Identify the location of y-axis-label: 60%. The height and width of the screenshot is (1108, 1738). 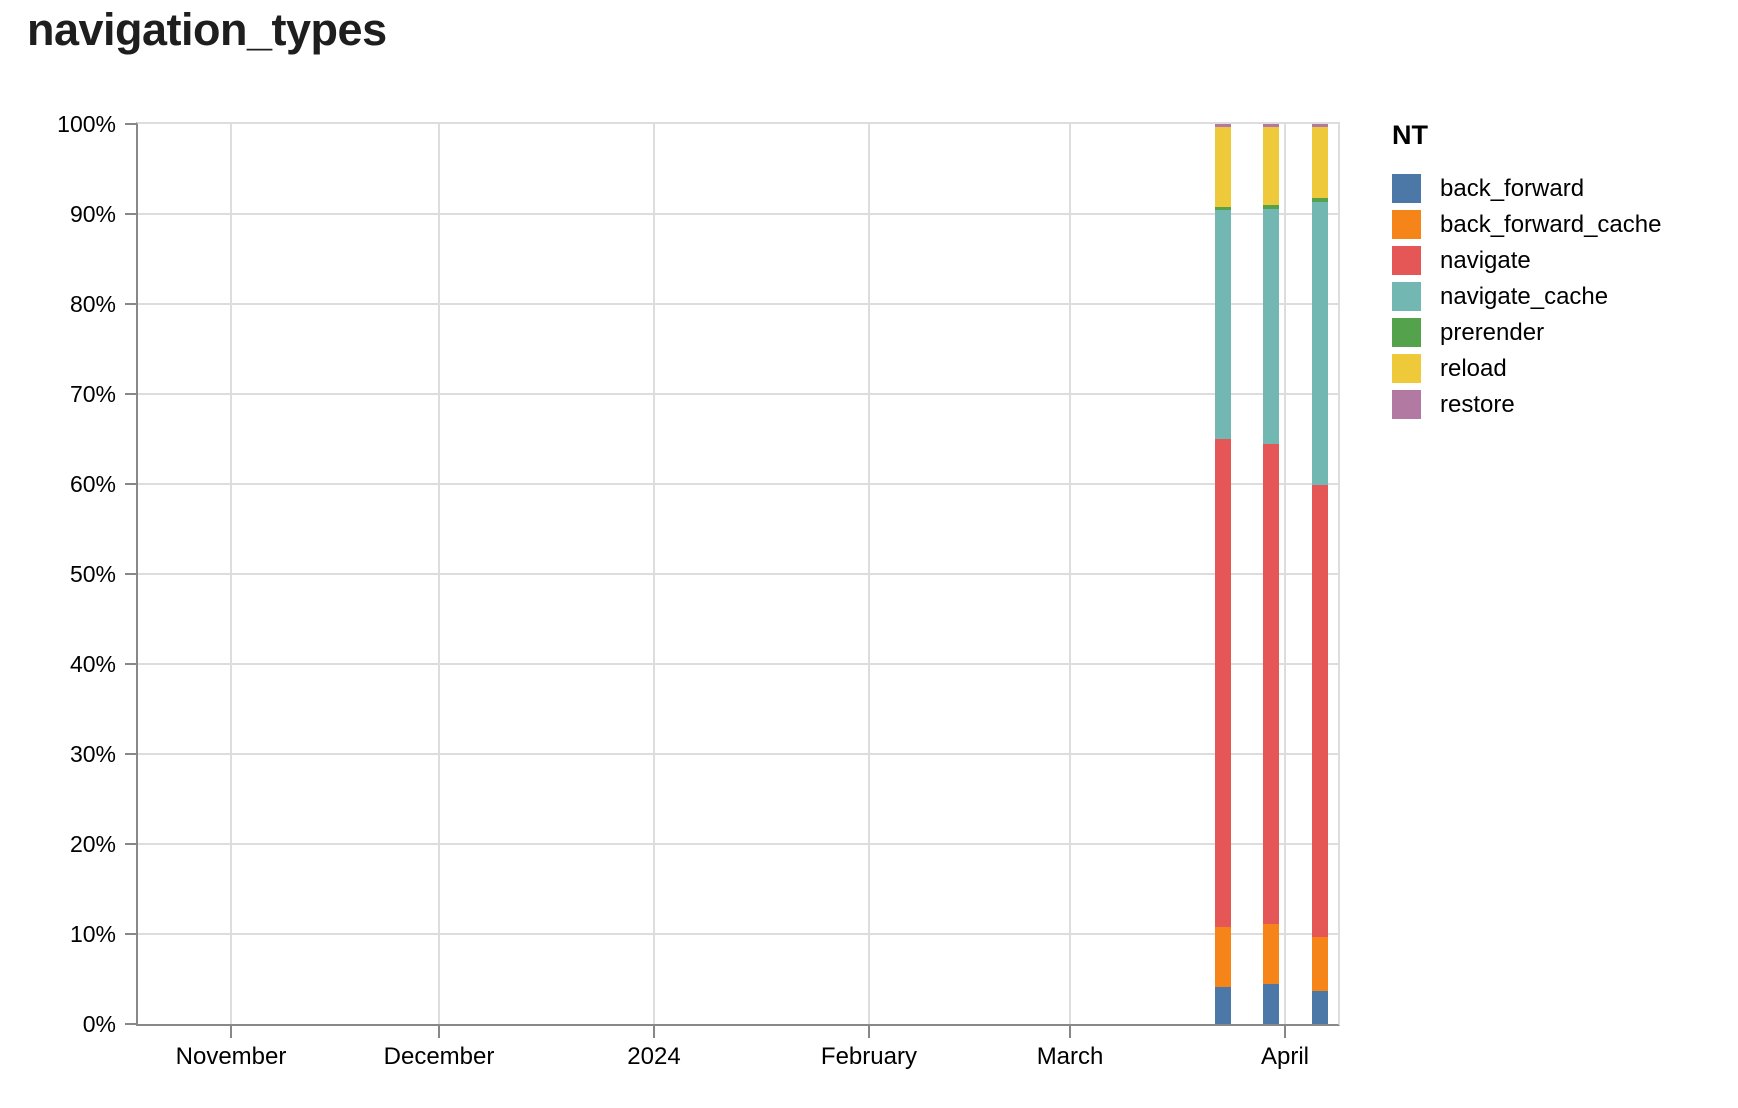
(92, 484).